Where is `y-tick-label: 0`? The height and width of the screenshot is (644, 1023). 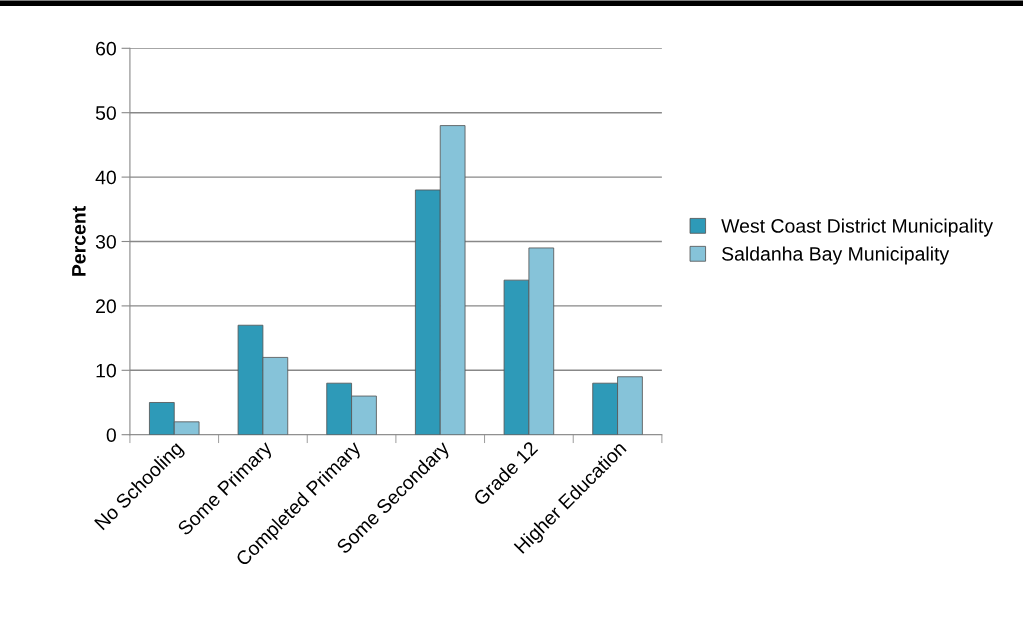
y-tick-label: 0 is located at coordinates (111, 435).